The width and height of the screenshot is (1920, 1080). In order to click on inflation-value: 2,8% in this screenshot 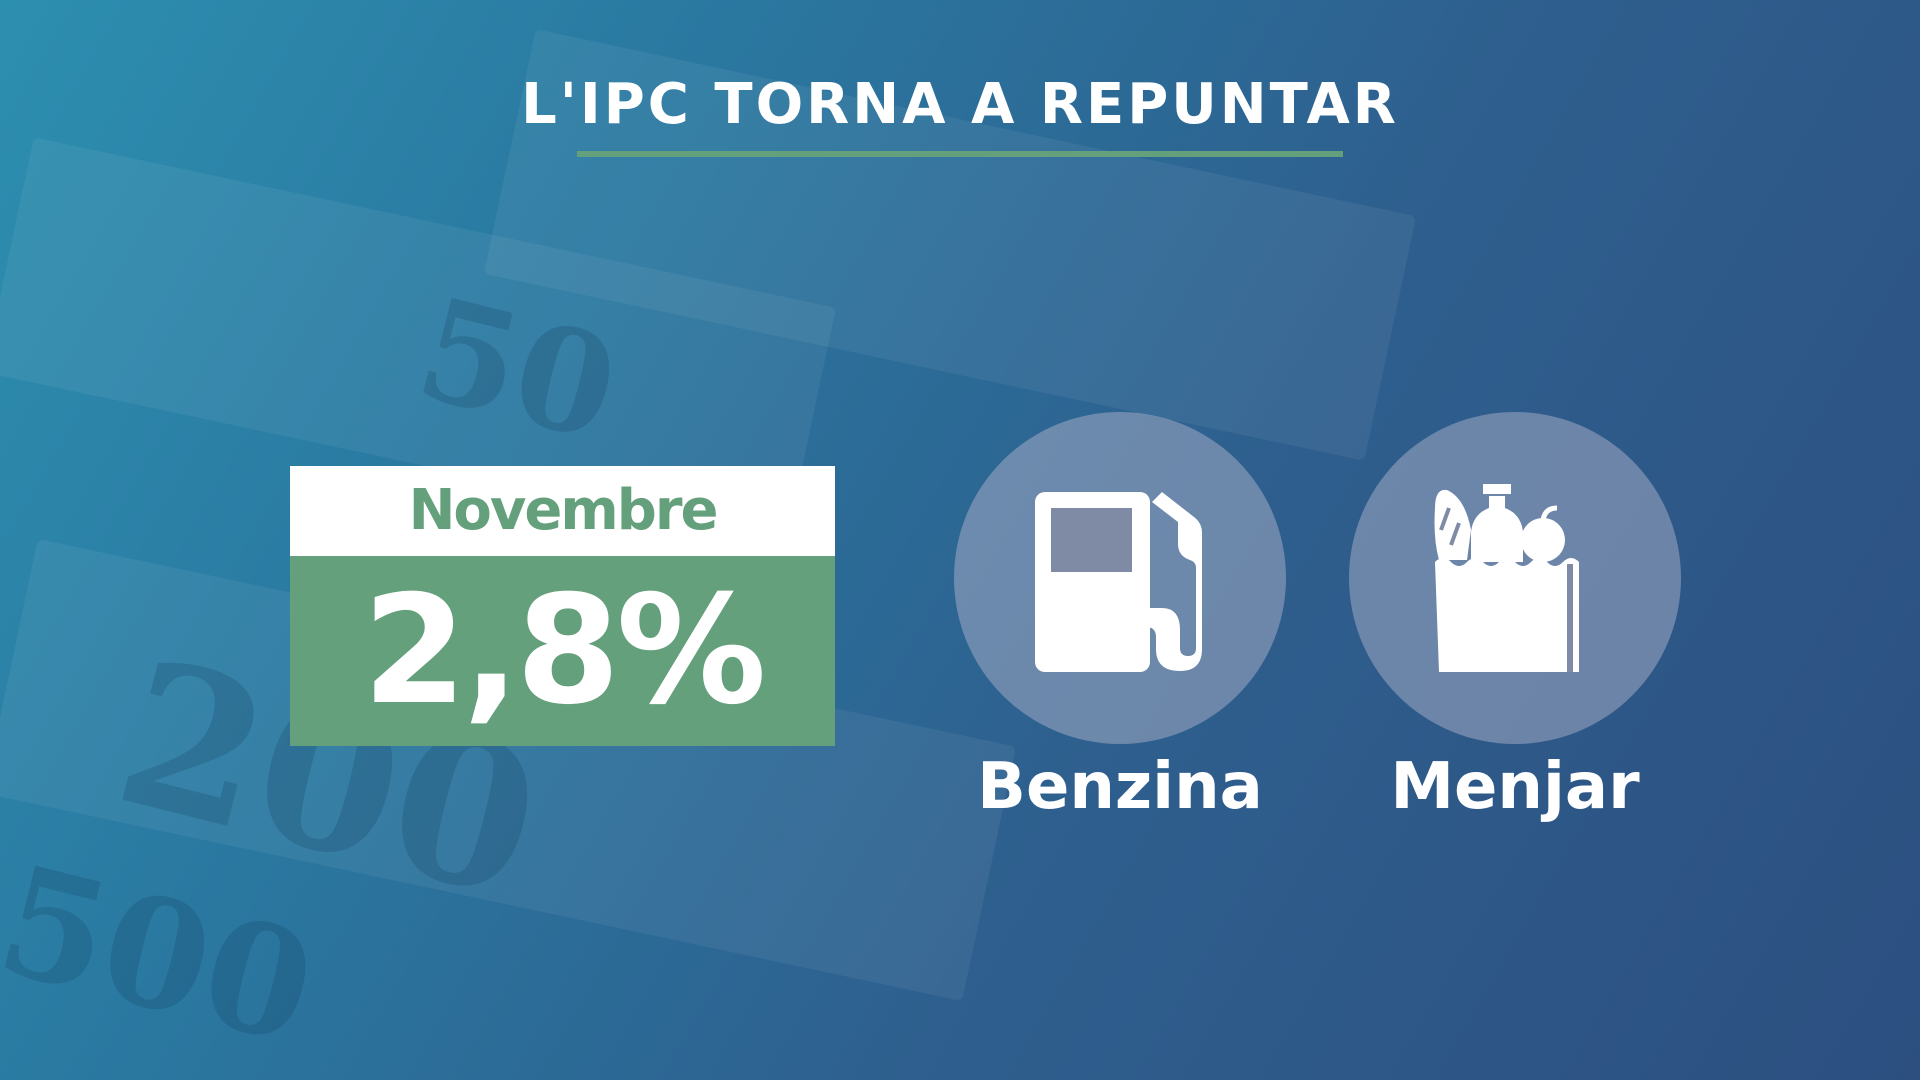, I will do `click(562, 651)`.